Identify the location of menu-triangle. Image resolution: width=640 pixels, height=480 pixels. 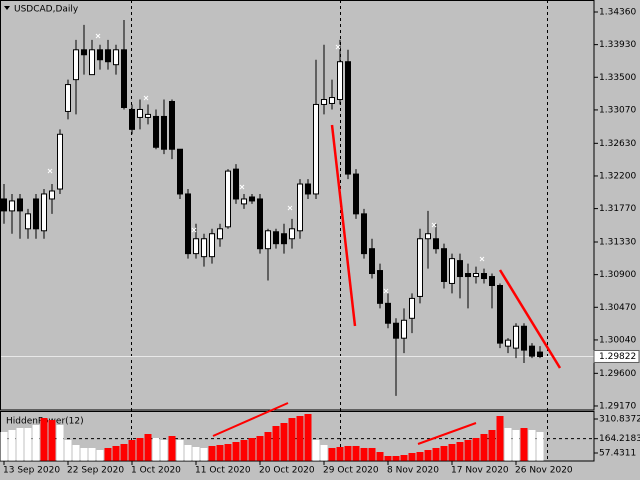
(7, 8).